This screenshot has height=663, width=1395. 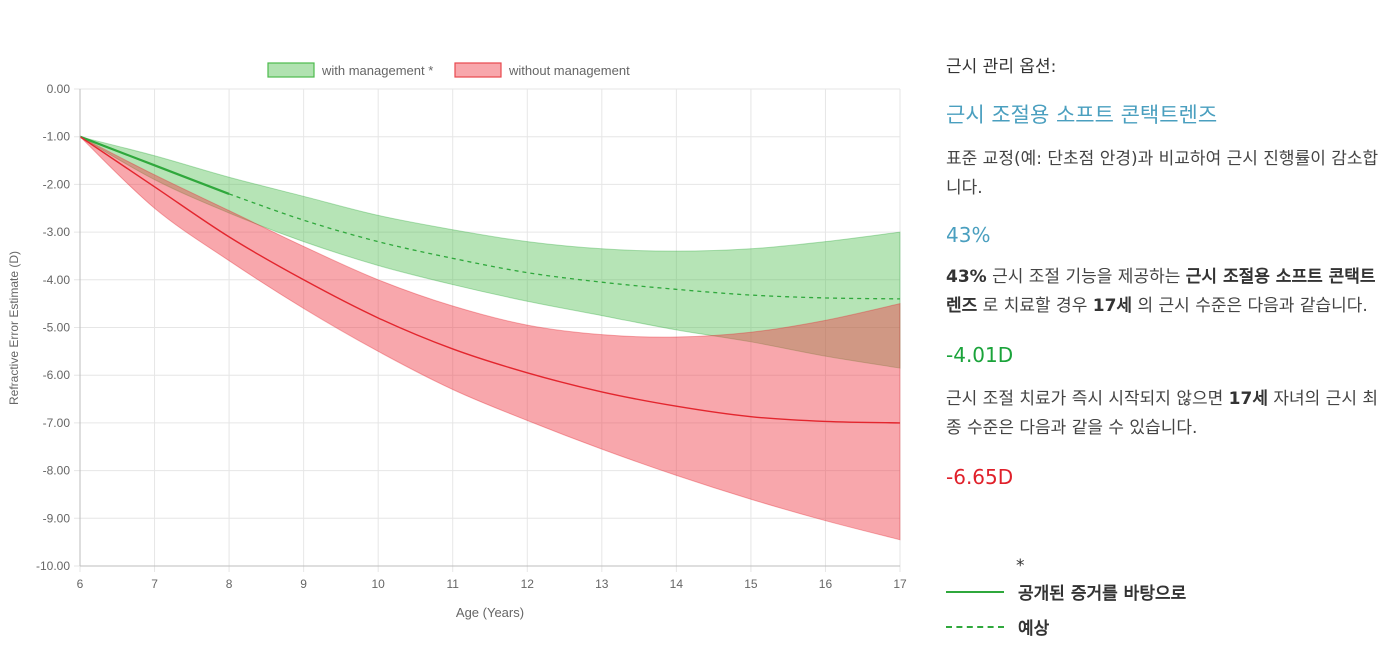 What do you see at coordinates (826, 584) in the screenshot?
I see `x-tick-label: 16` at bounding box center [826, 584].